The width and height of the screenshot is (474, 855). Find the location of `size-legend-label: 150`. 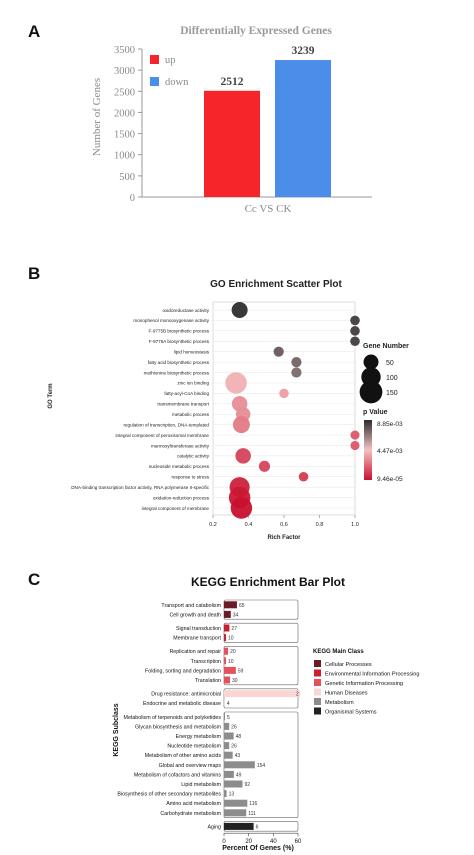

size-legend-label: 150 is located at coordinates (392, 393).